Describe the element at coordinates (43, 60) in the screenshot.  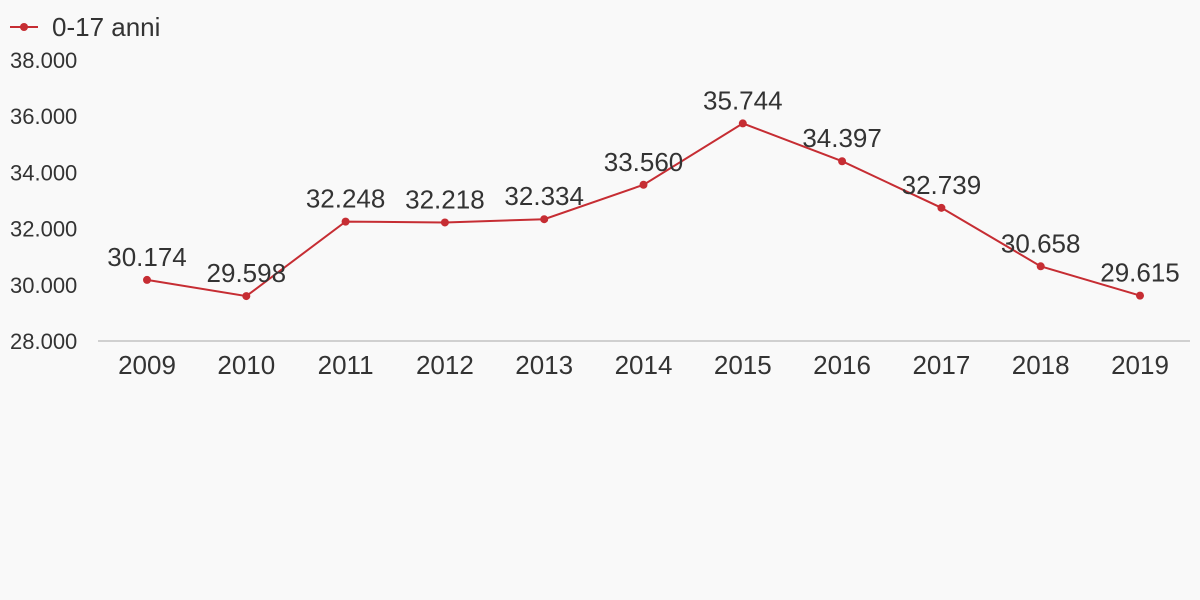
I see `y-tick-label: 38.000` at that location.